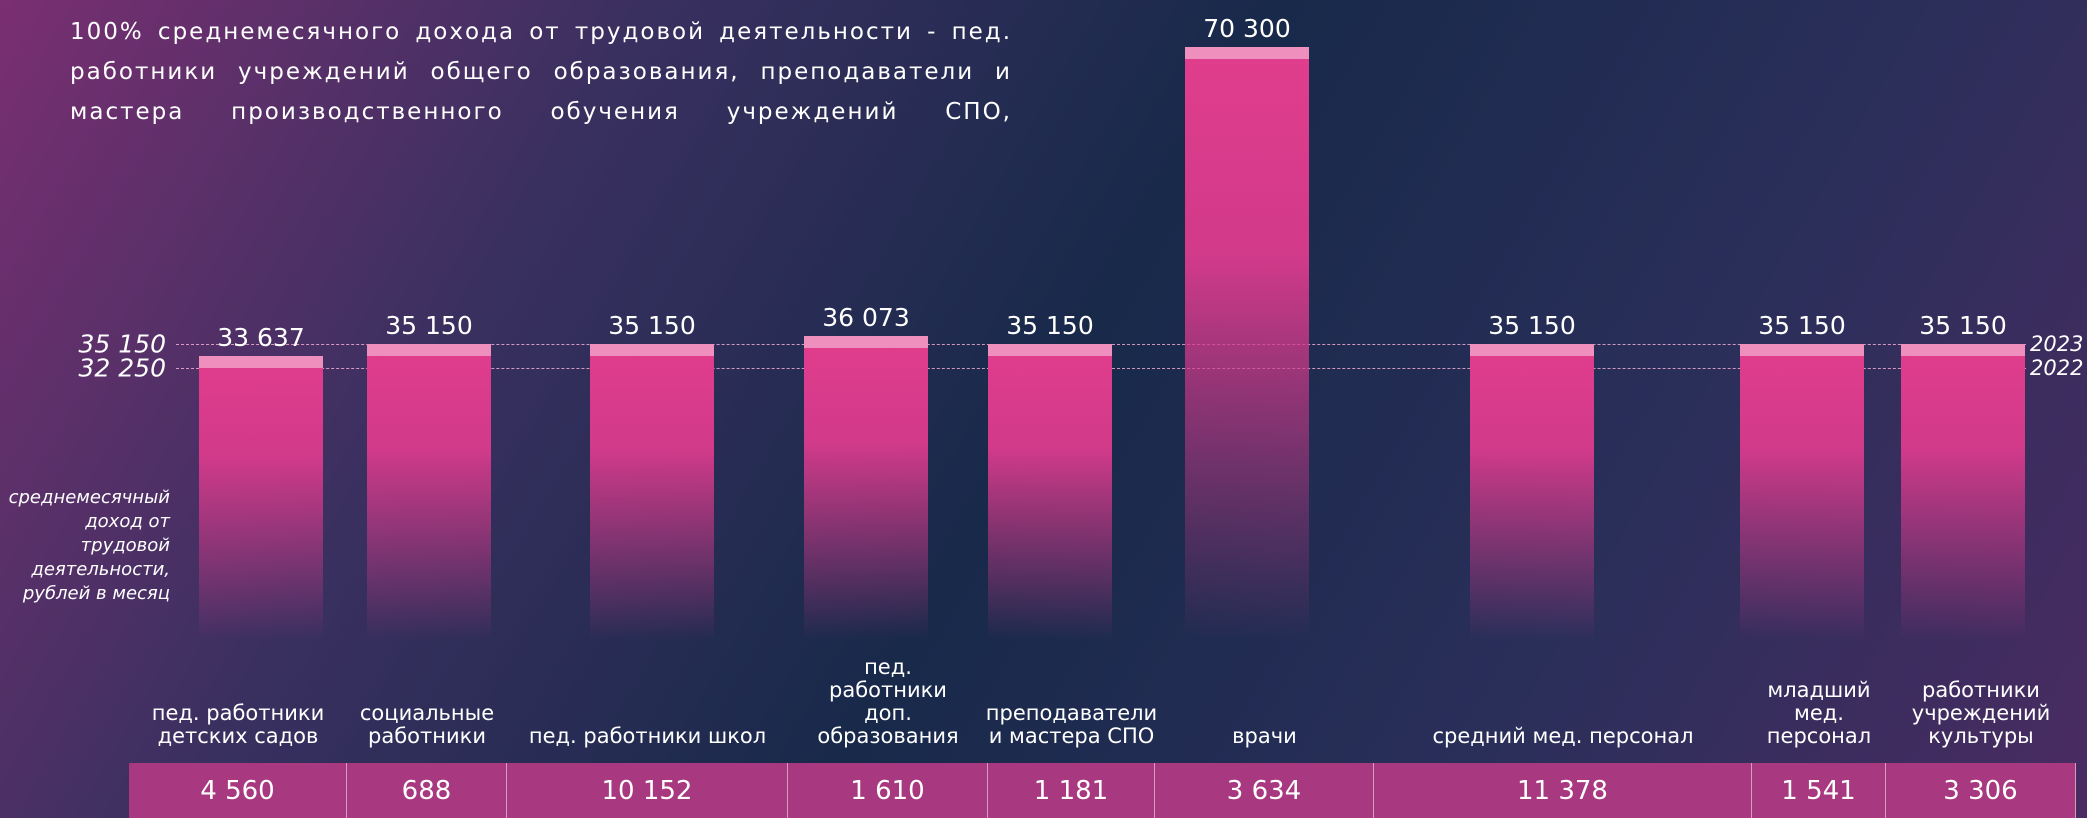  What do you see at coordinates (1981, 713) in the screenshot?
I see `x-tick-label: работники учреждений культуры` at bounding box center [1981, 713].